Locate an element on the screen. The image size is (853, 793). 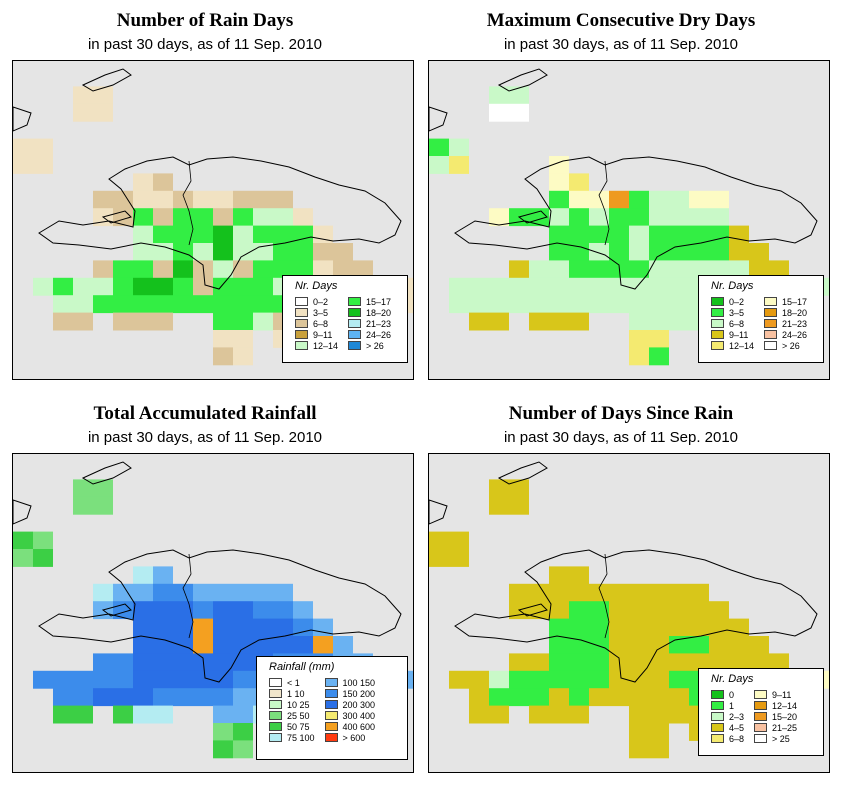
legend-item: 24–26 is located at coordinates (369, 335).